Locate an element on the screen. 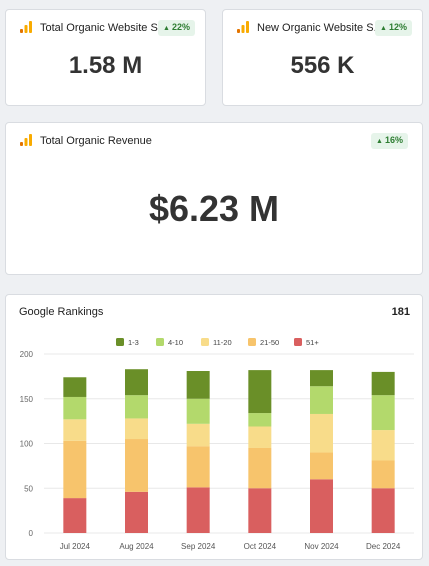 The width and height of the screenshot is (429, 566). y-tick-label: 50 is located at coordinates (28, 488).